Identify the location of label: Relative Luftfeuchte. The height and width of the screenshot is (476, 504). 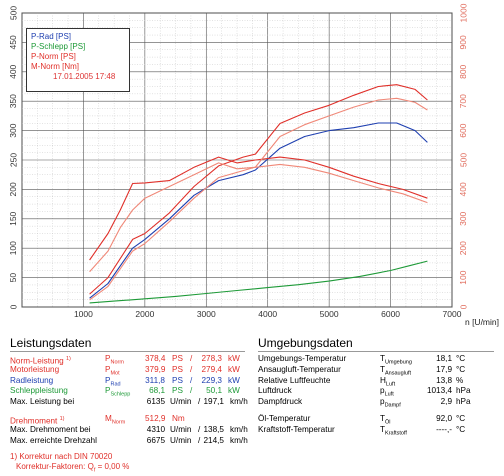
(294, 380).